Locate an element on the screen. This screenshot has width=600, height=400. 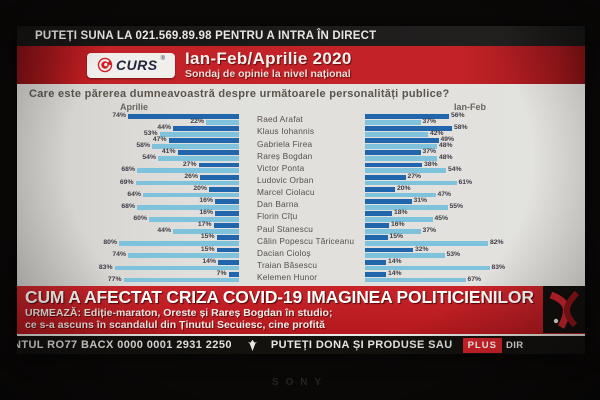
bar-line-ianfeb-dark: 18% is located at coordinates (387, 213).